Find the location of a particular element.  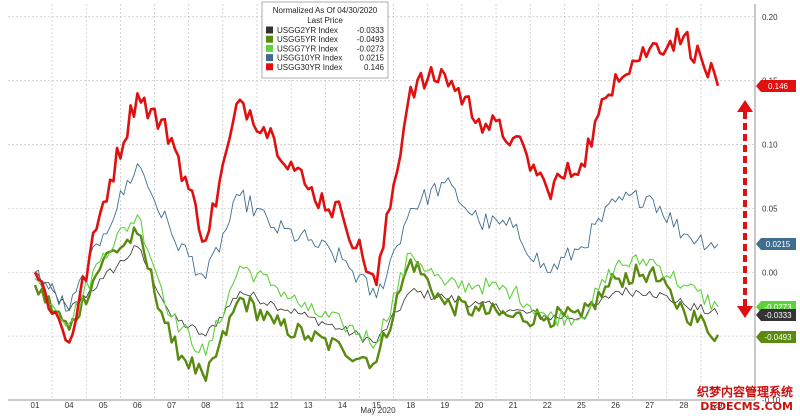

y-tick-label: 0.10 is located at coordinates (770, 145).